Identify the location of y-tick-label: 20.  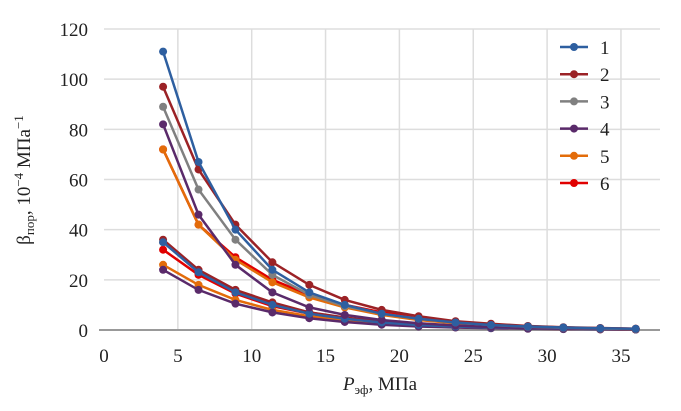
(78, 281).